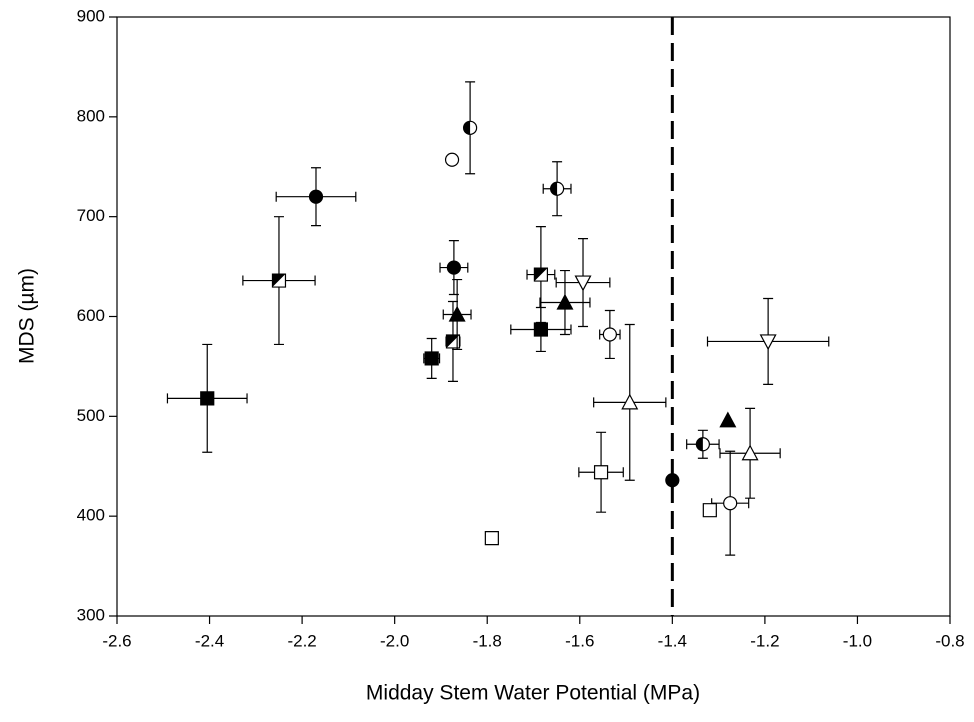  What do you see at coordinates (209, 640) in the screenshot?
I see `x-tick-label: -2.4` at bounding box center [209, 640].